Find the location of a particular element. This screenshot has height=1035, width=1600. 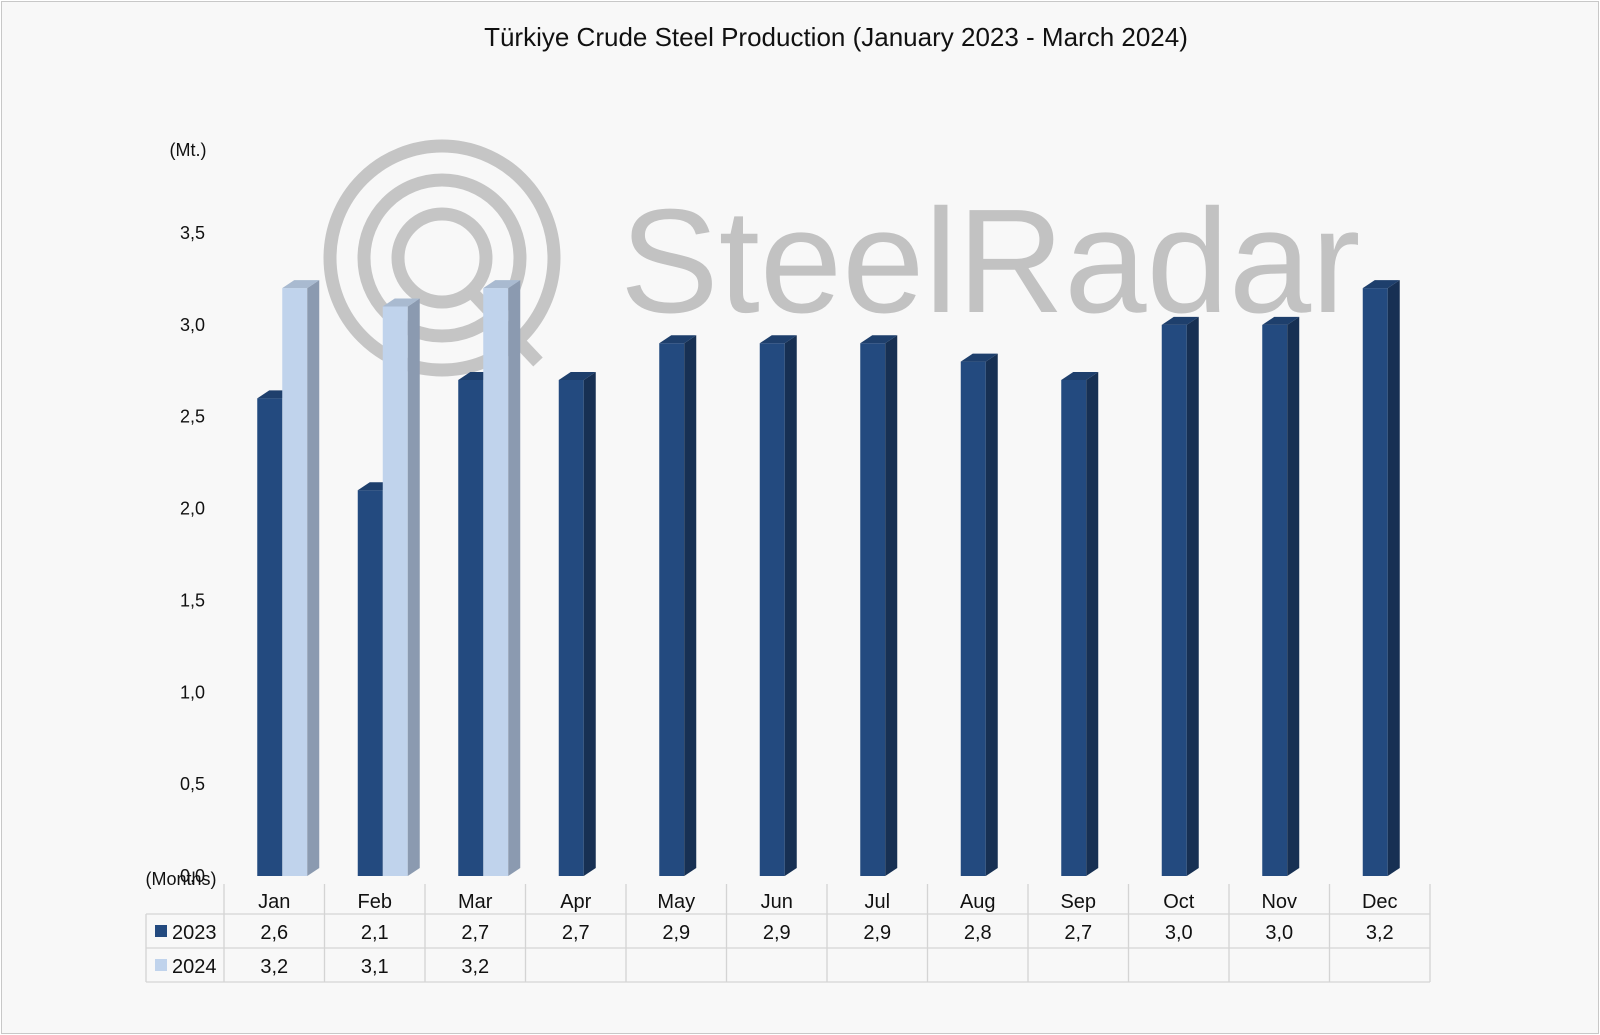

bar-2024-mar is located at coordinates (502, 578).